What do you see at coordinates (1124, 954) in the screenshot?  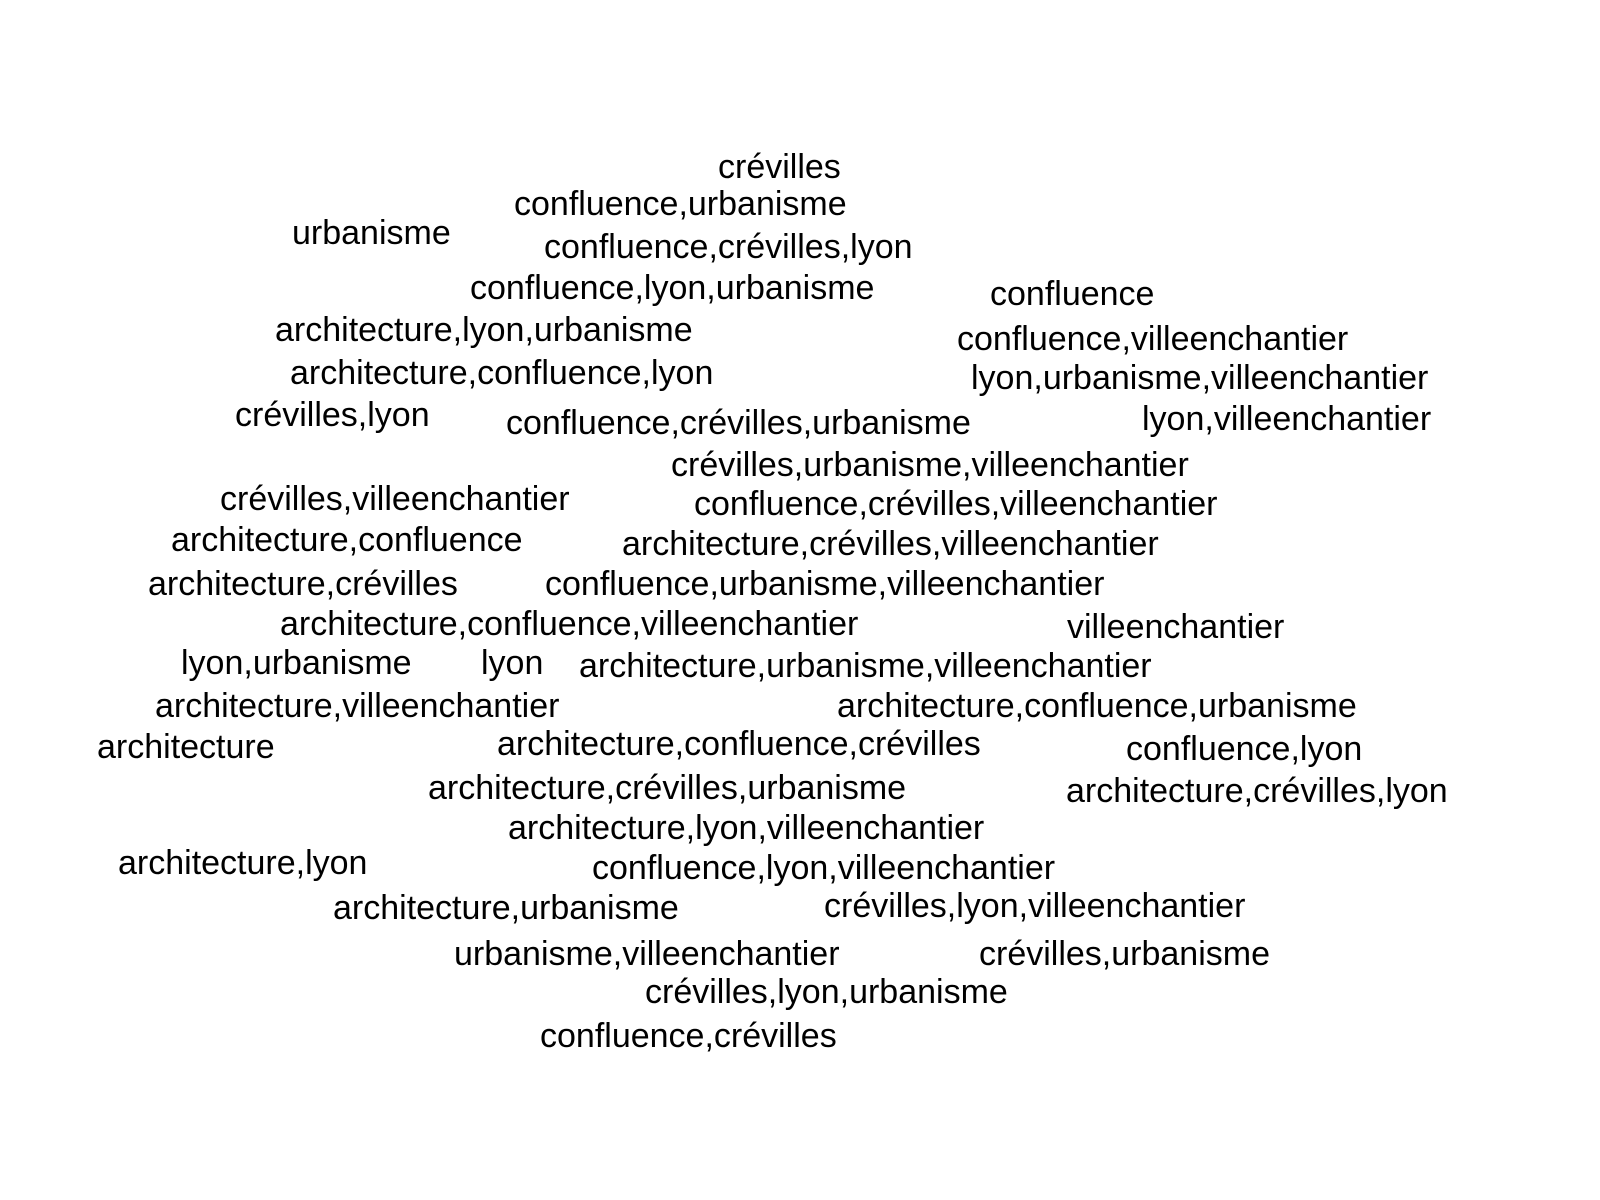 I see `word-cloud-term: crévilles,urbanisme` at bounding box center [1124, 954].